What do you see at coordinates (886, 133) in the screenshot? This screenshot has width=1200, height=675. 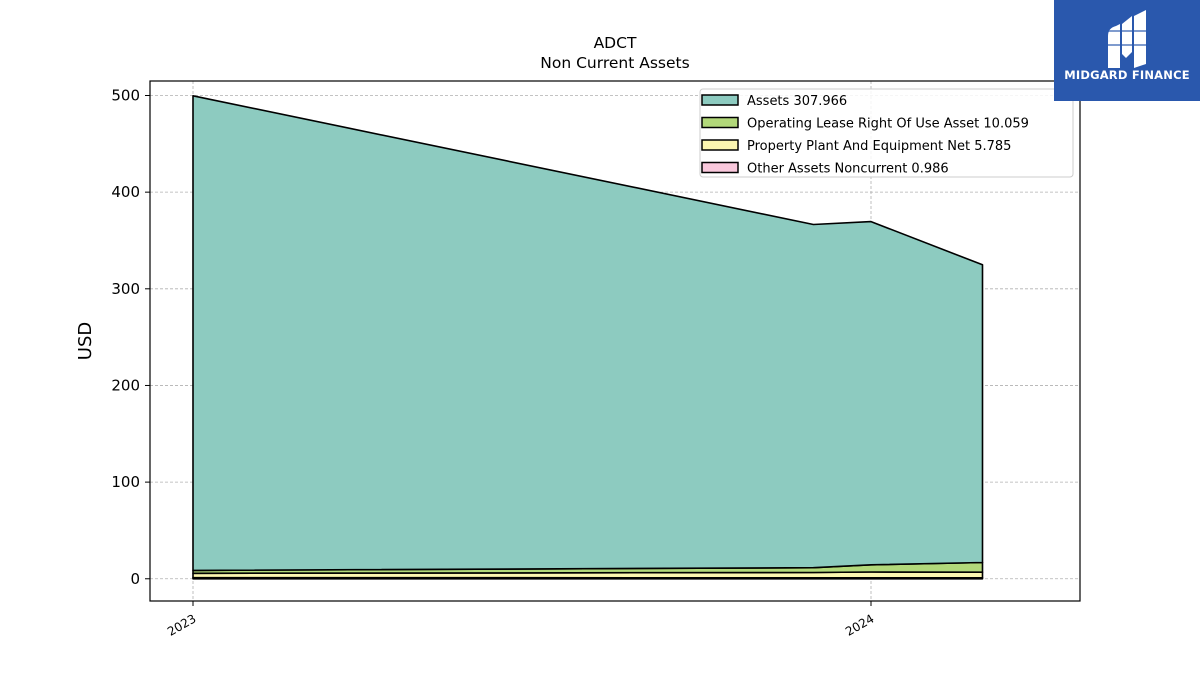 I see `legend-box` at bounding box center [886, 133].